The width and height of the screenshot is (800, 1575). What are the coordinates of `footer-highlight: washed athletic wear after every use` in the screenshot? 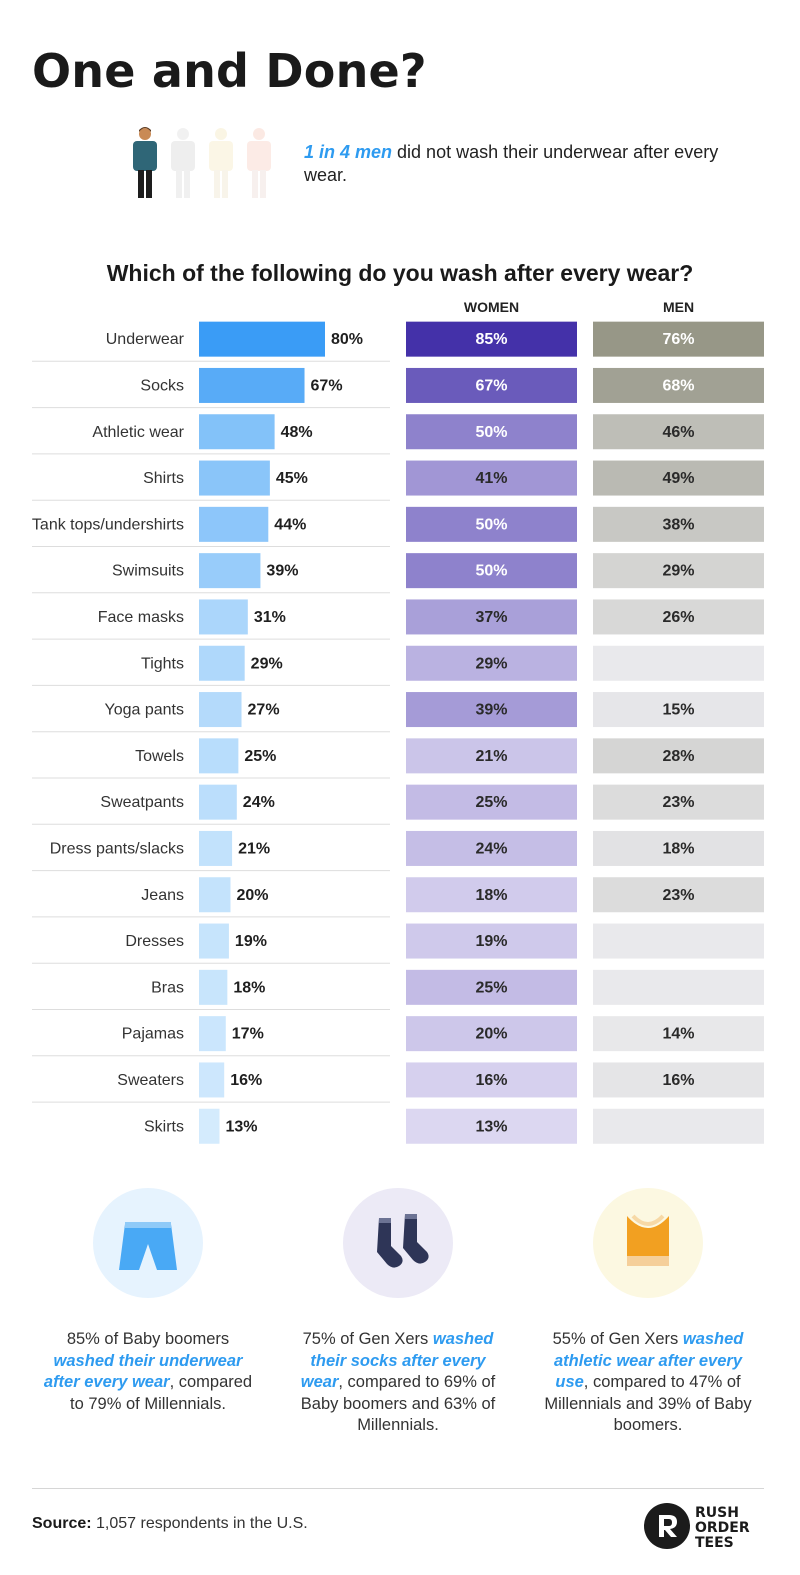 It's located at (648, 1360).